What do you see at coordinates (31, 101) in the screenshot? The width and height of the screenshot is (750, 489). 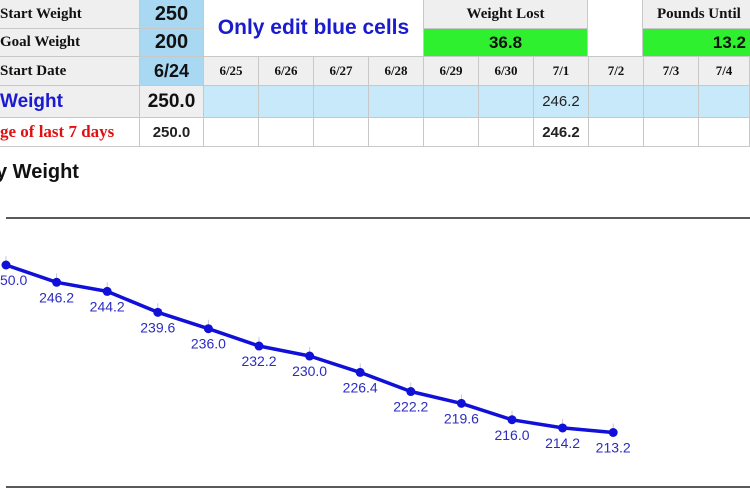 I see `weight-label-text: Weight` at bounding box center [31, 101].